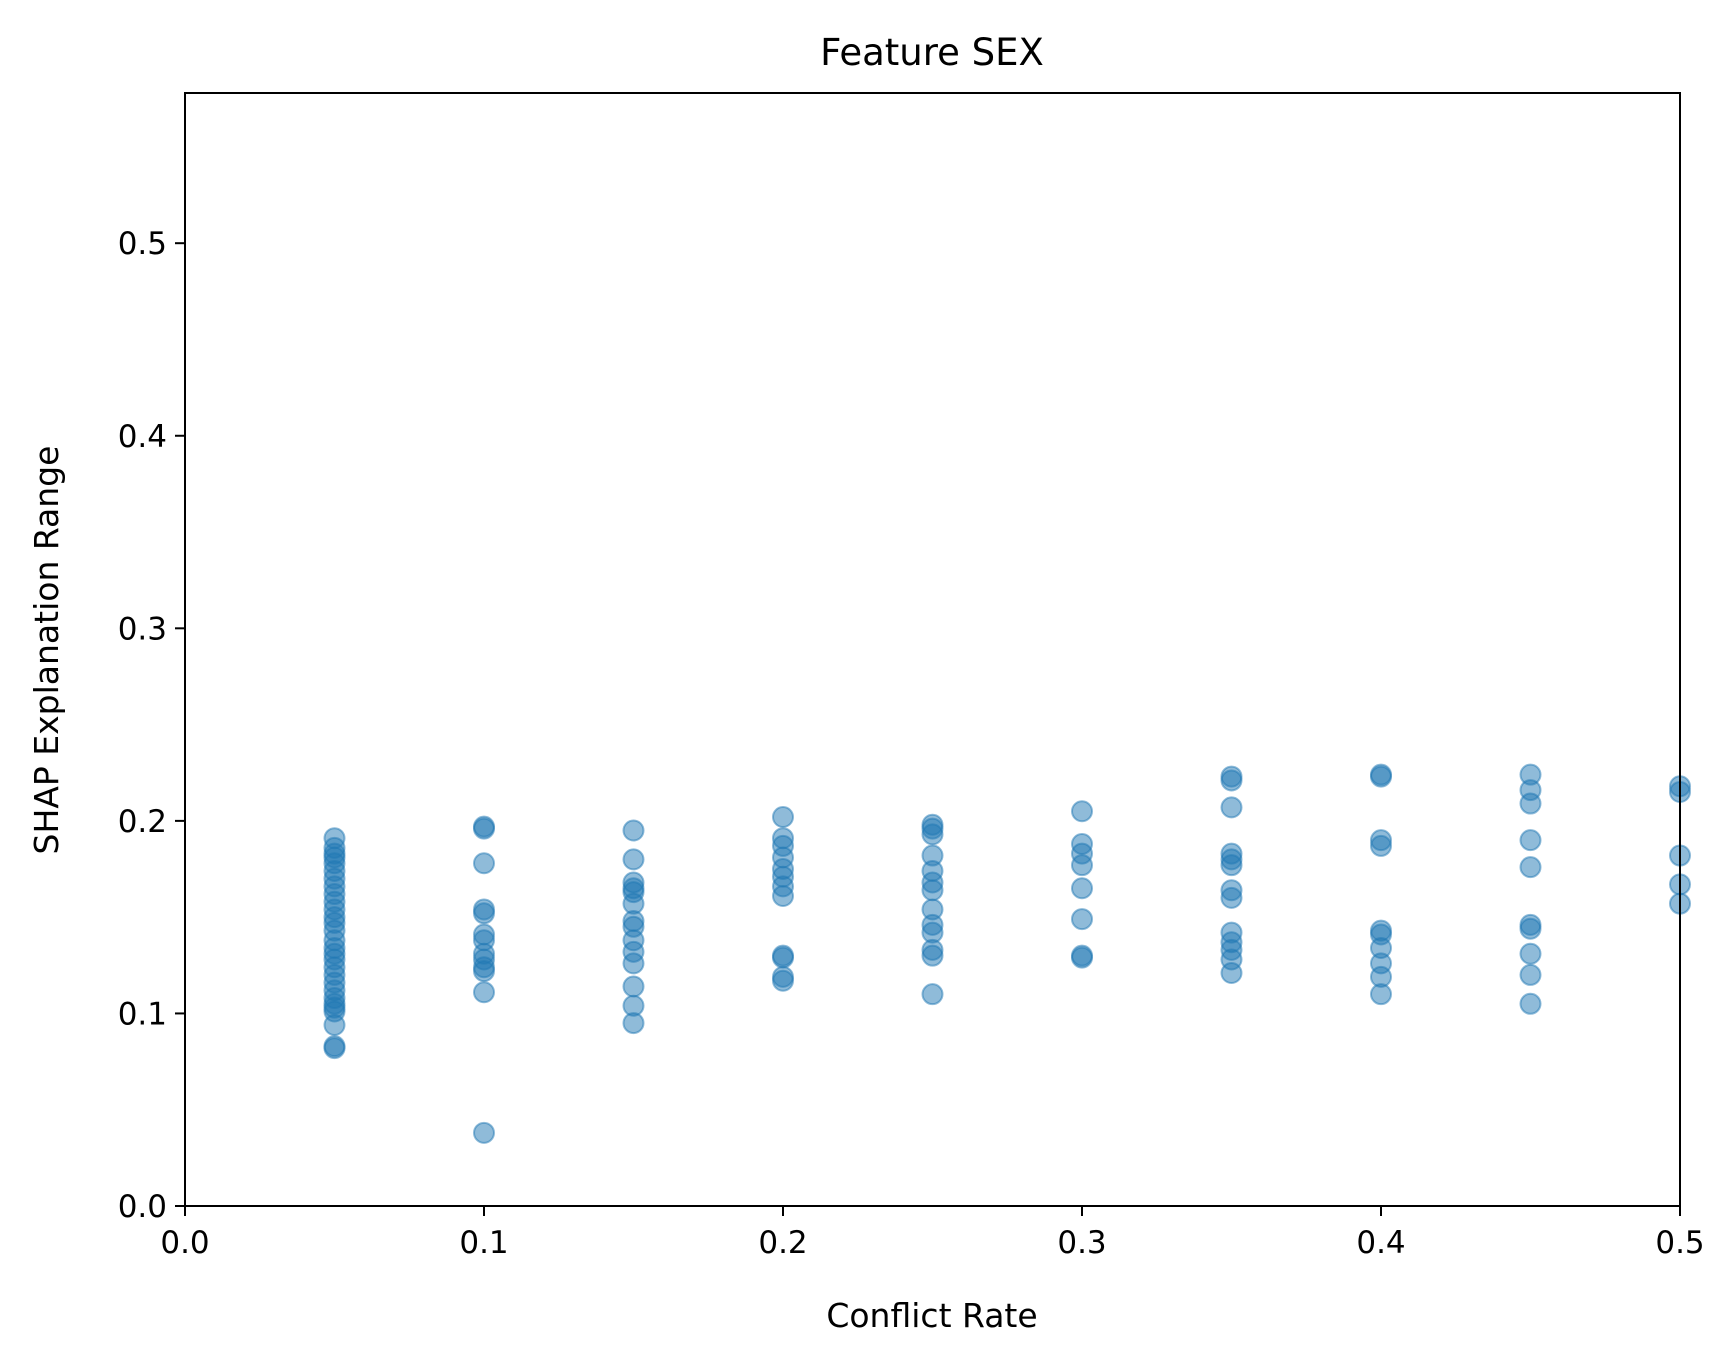 Image resolution: width=1735 pixels, height=1361 pixels. What do you see at coordinates (142, 629) in the screenshot?
I see `y-tick-label: 0.3` at bounding box center [142, 629].